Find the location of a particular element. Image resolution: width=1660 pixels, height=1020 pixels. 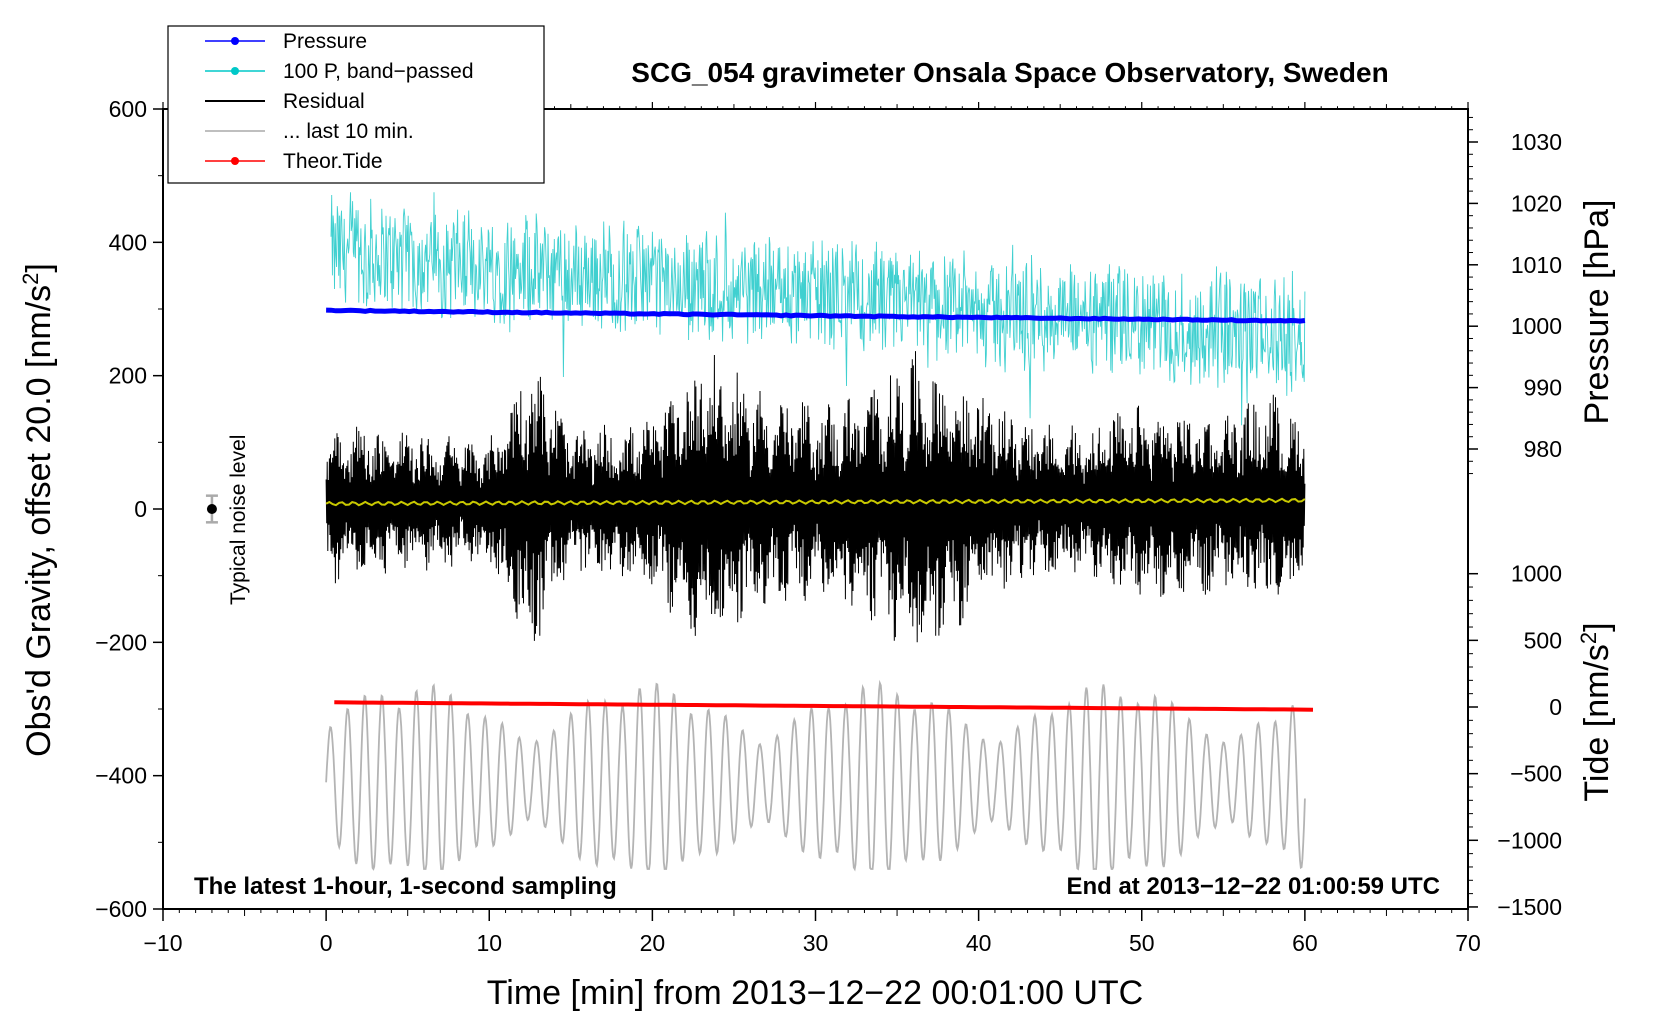

legend-label-0: Pressure is located at coordinates (325, 41).